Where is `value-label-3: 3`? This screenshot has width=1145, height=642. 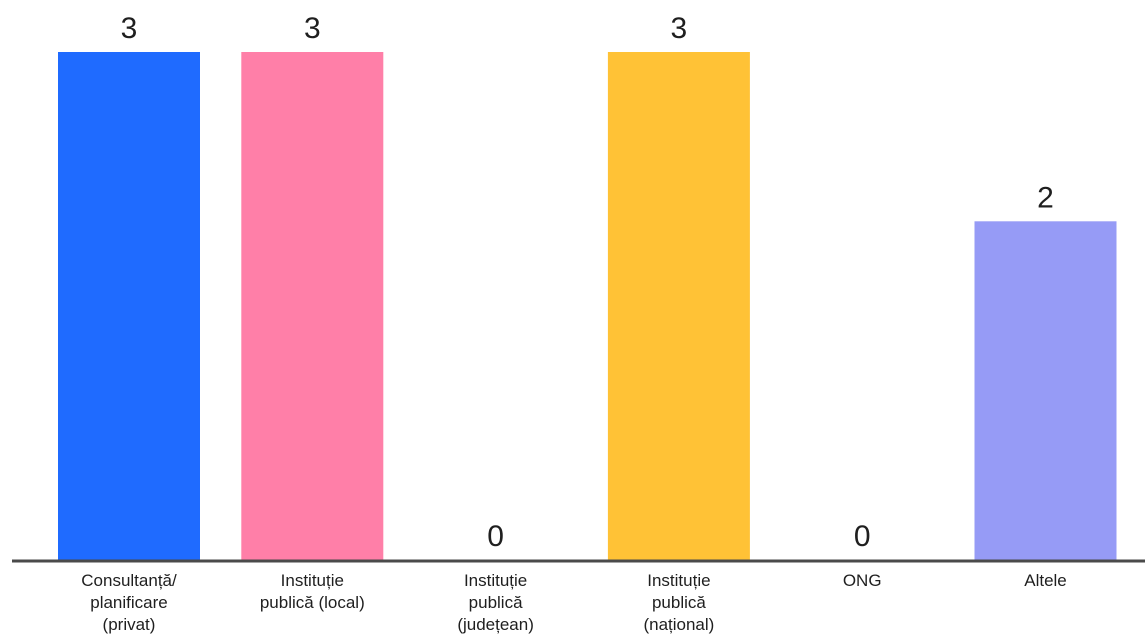 value-label-3: 3 is located at coordinates (679, 28).